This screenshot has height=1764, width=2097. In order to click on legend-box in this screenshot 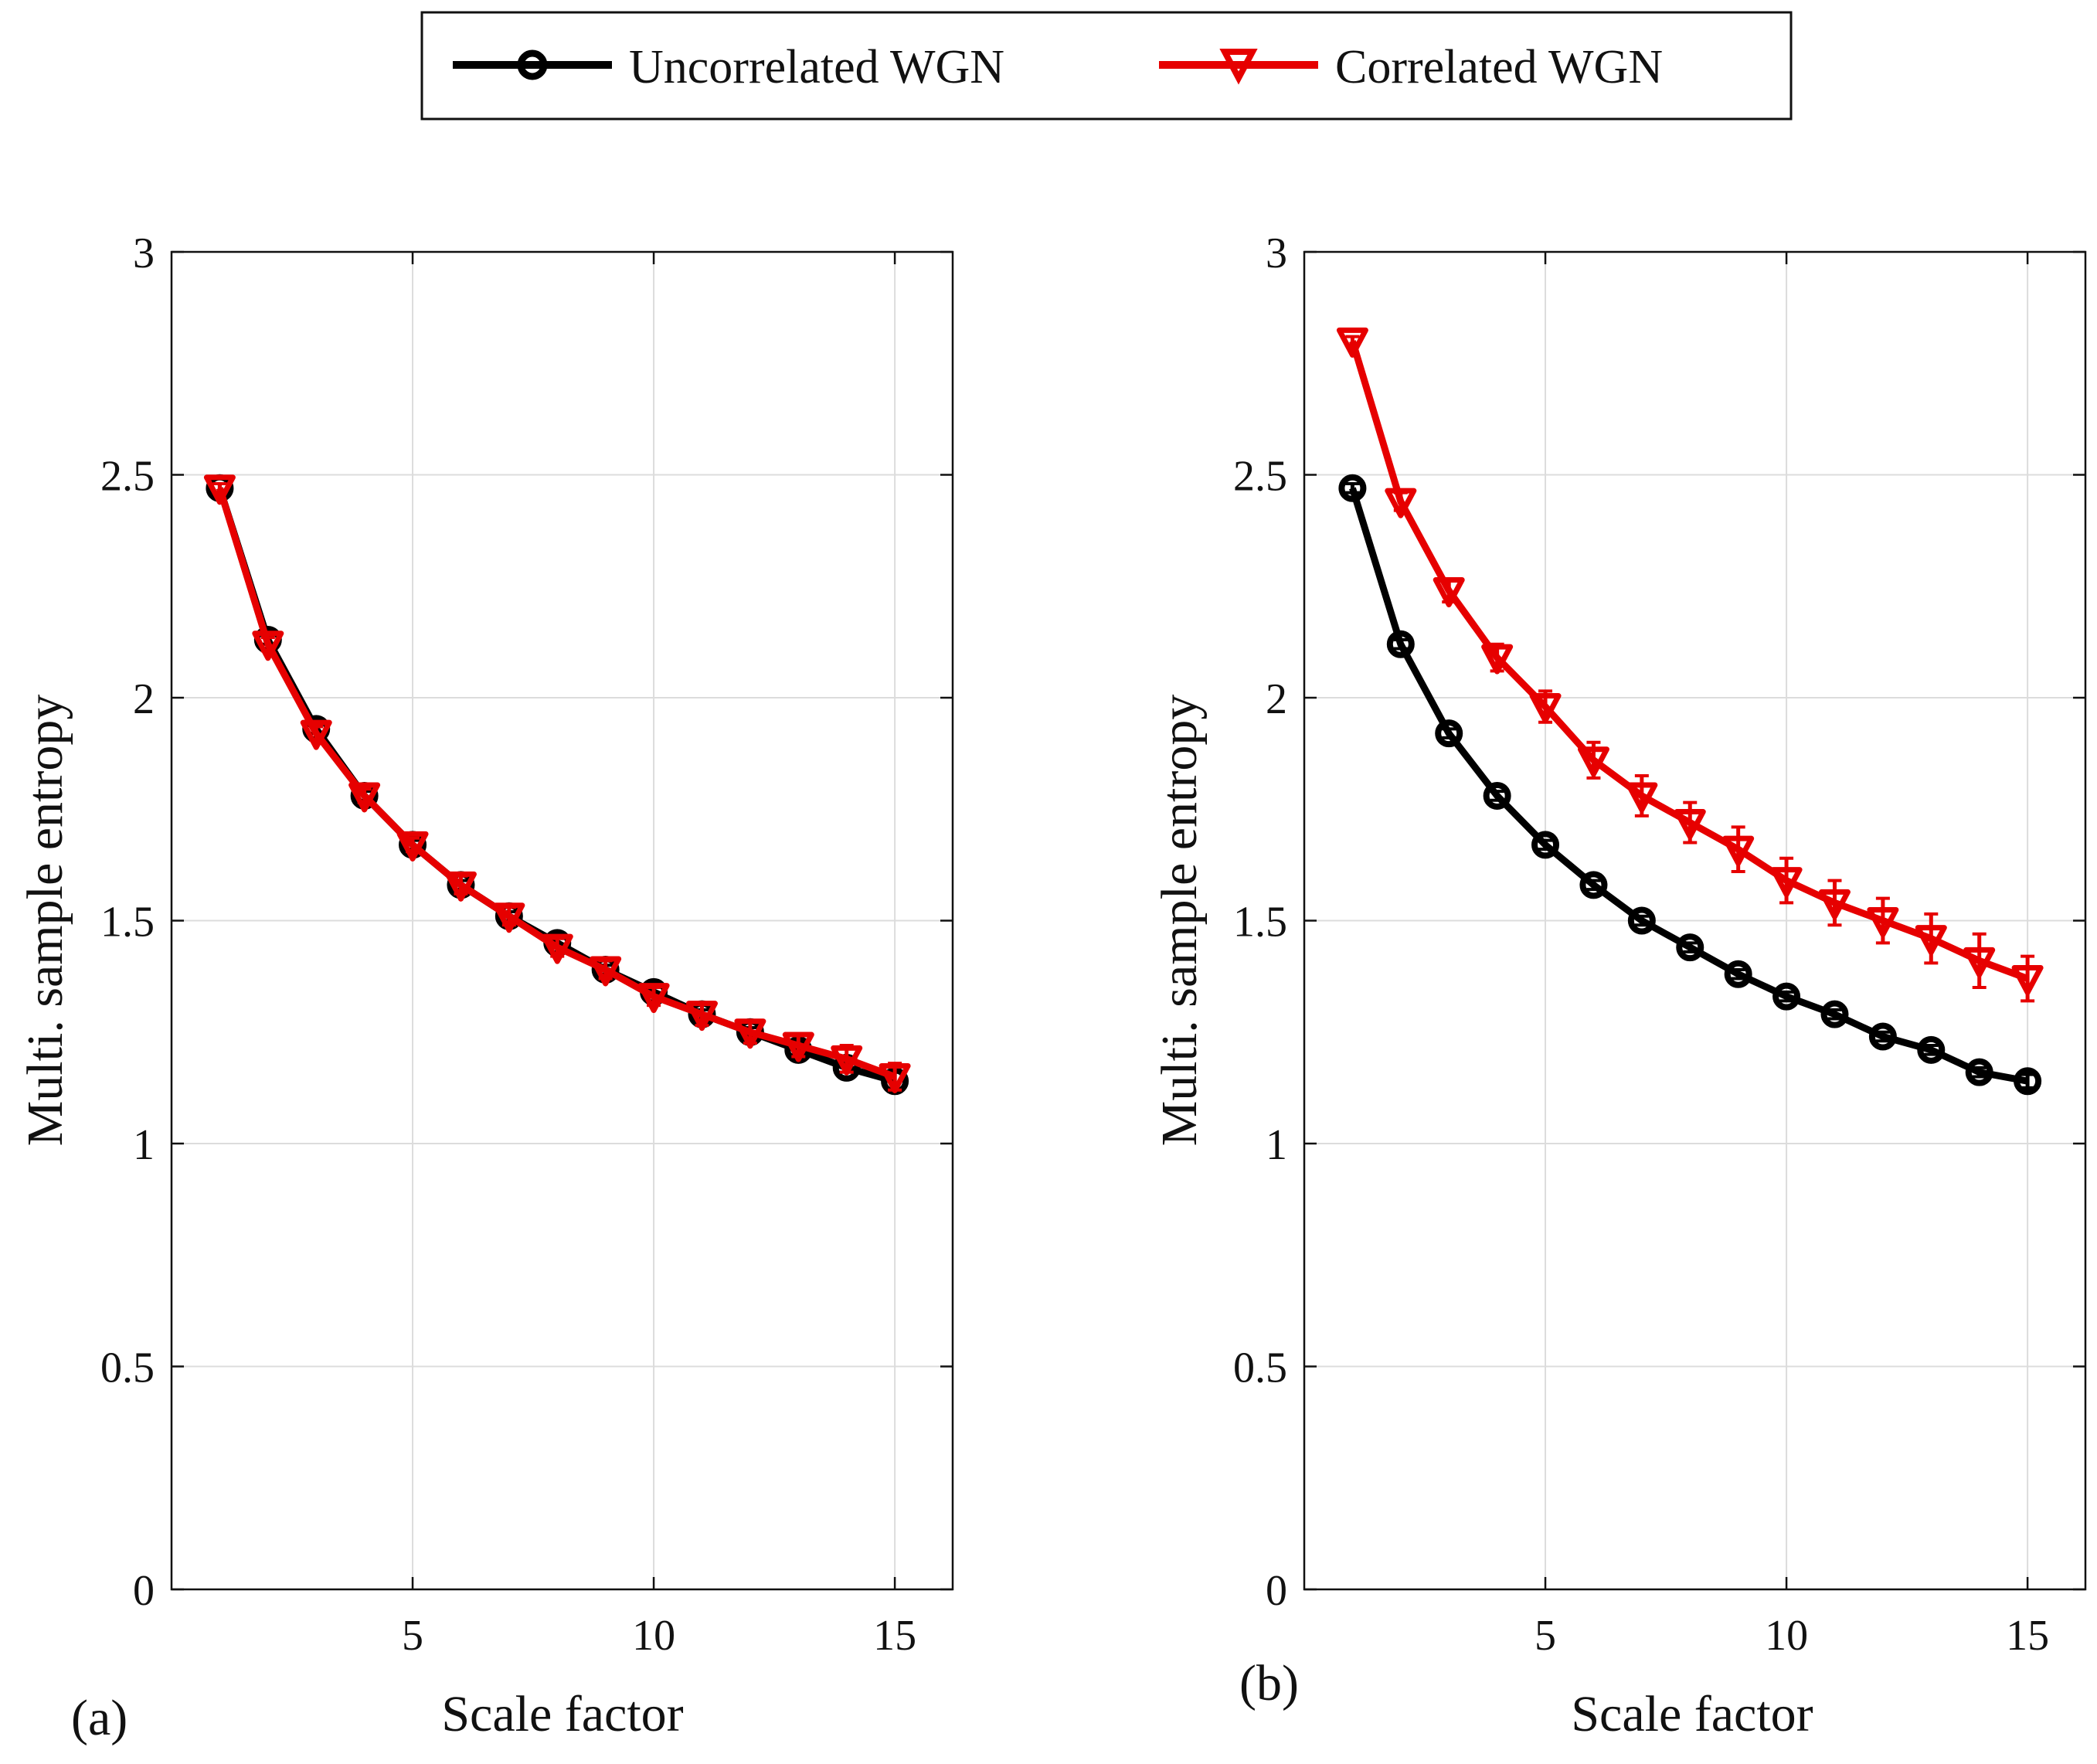, I will do `click(1107, 66)`.